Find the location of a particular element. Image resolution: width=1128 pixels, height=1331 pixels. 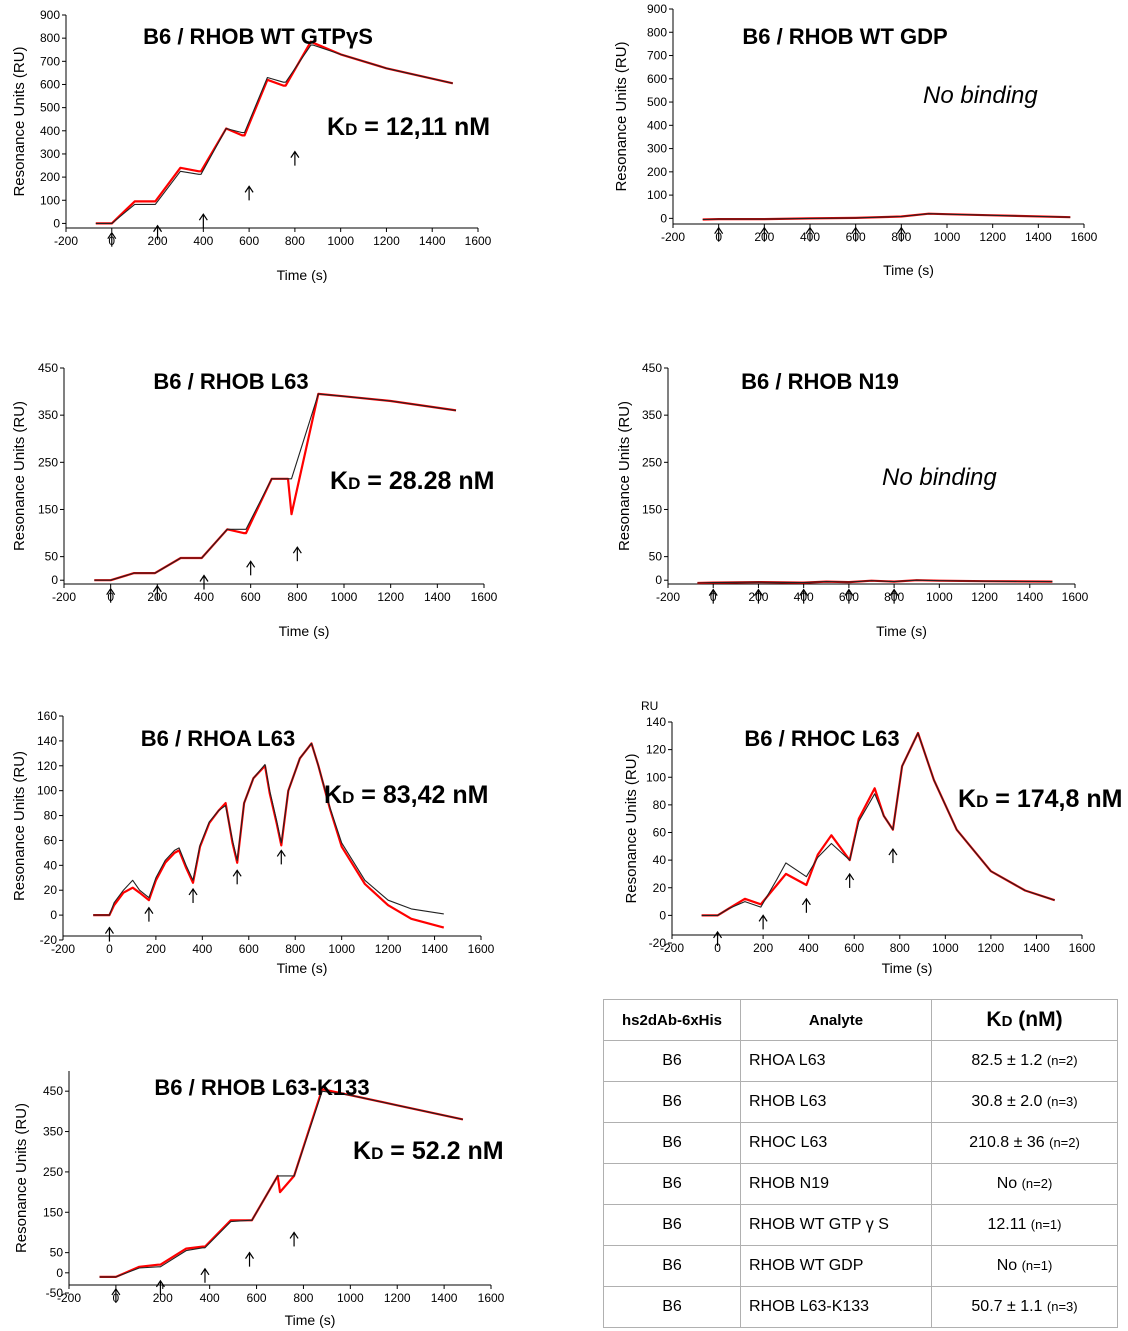

chart-title: B6 / RHOB WT GTPγS is located at coordinates (258, 36).